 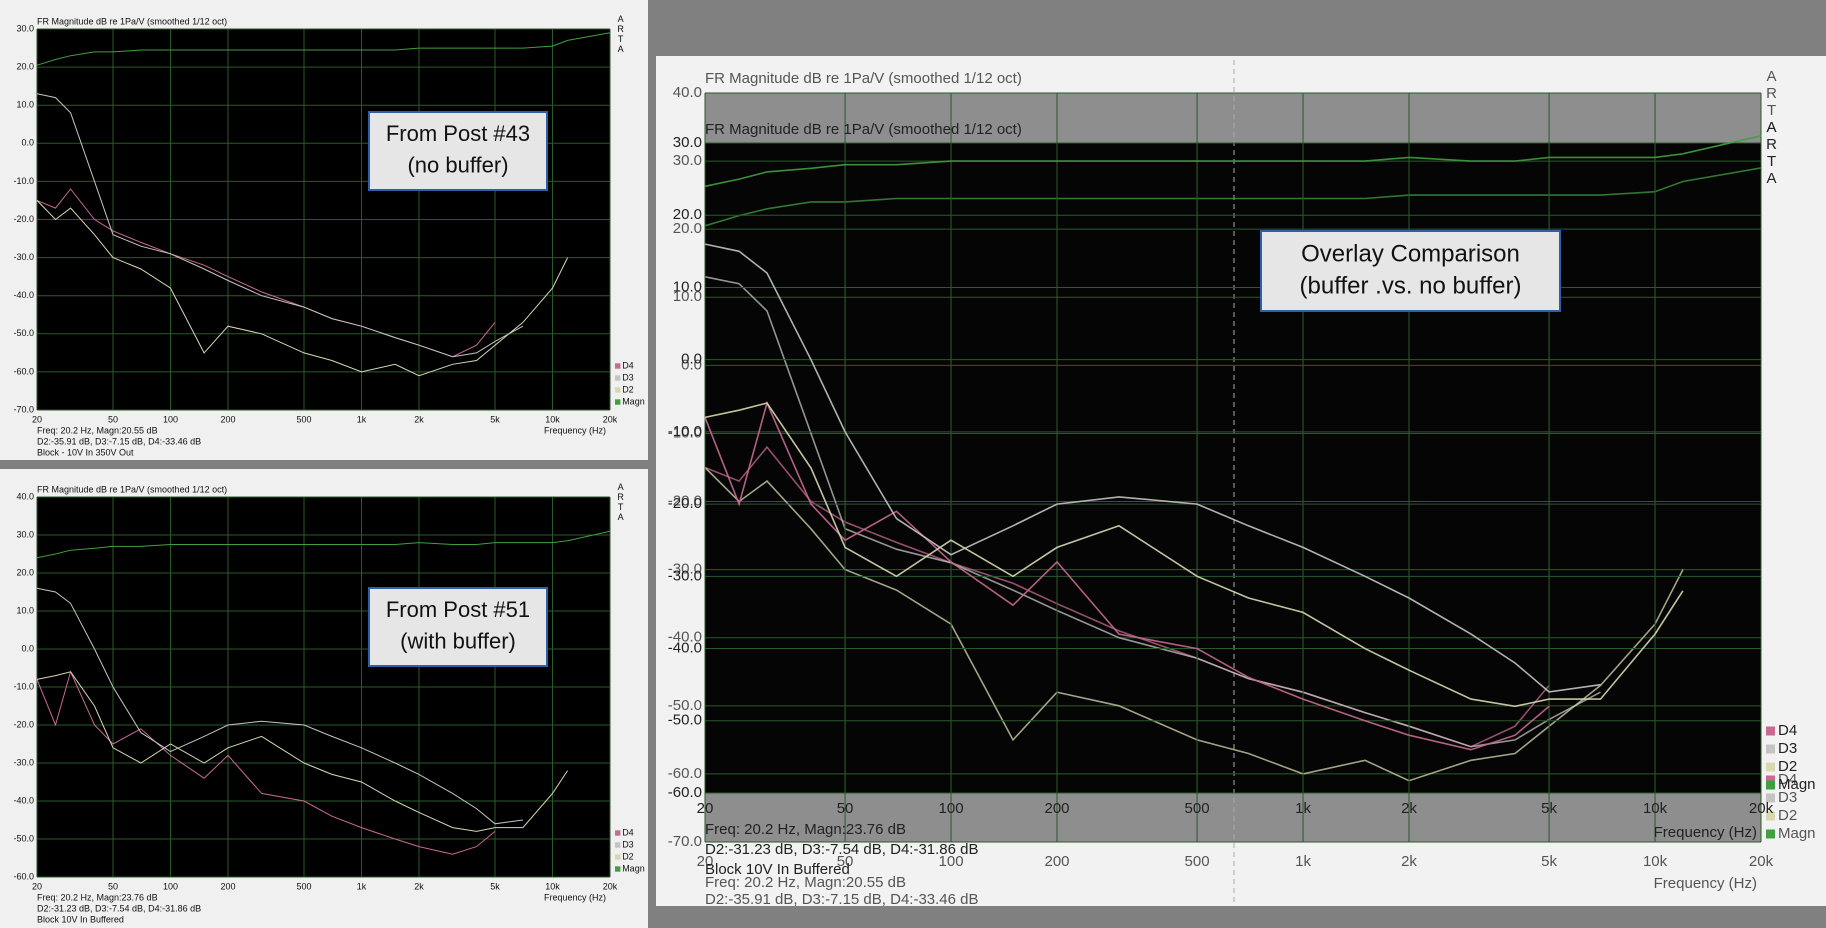 I want to click on annotation-text: (with buffer), so click(x=458, y=640).